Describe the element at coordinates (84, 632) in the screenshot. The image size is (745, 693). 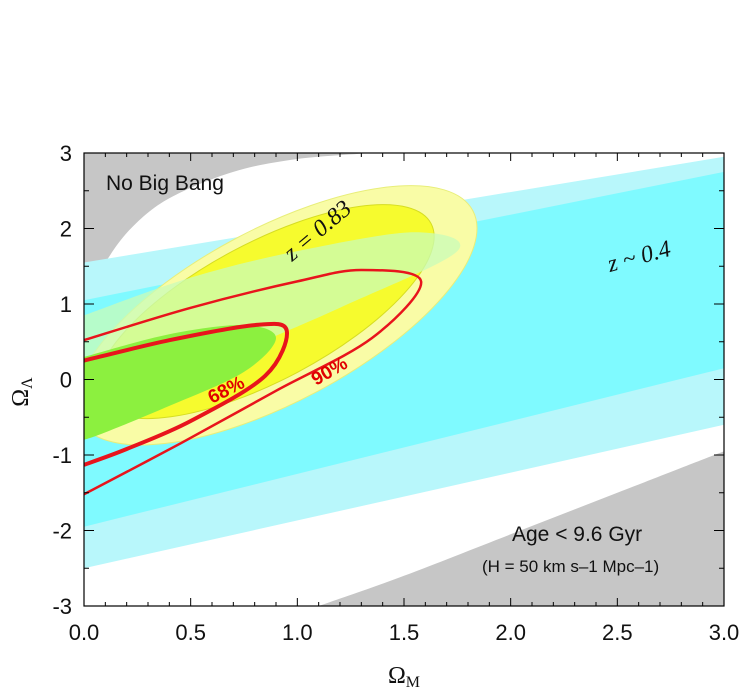
I see `x-tick-label: 0.0` at that location.